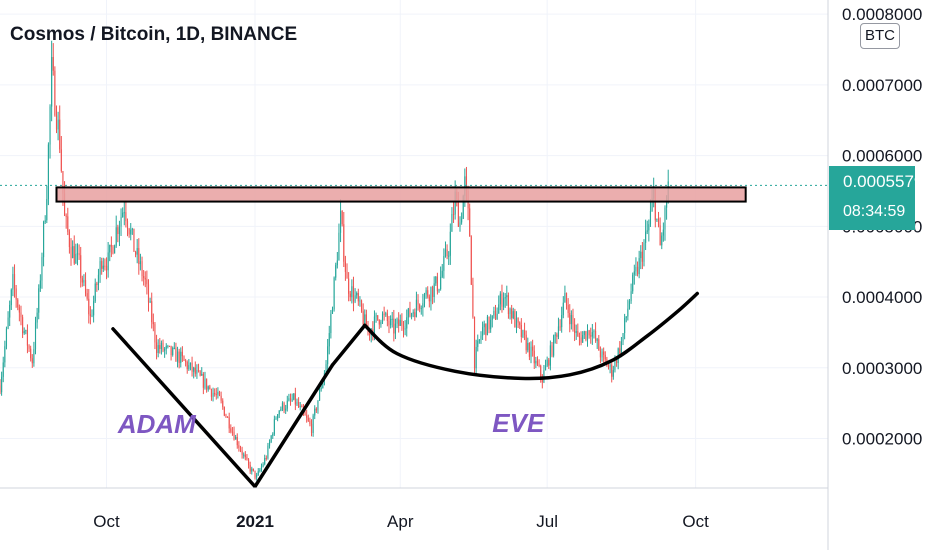 The width and height of the screenshot is (932, 550). What do you see at coordinates (880, 36) in the screenshot?
I see `currency-button: BTC` at bounding box center [880, 36].